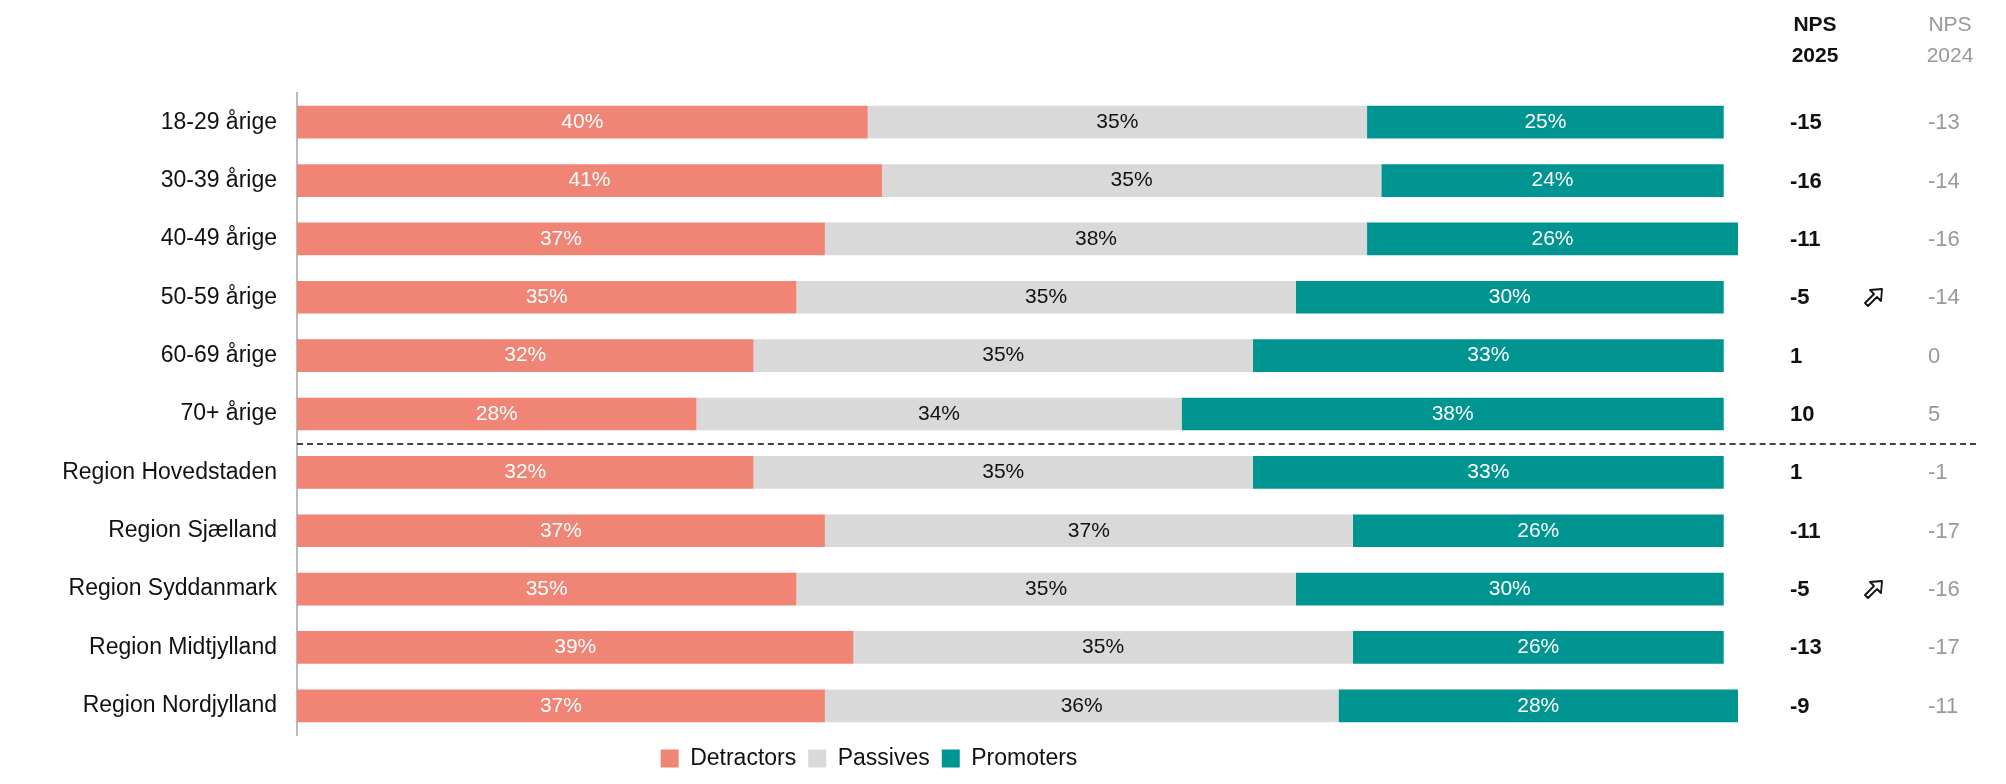 This screenshot has width=2006, height=784. Describe the element at coordinates (1938, 472) in the screenshot. I see `text: -1` at that location.